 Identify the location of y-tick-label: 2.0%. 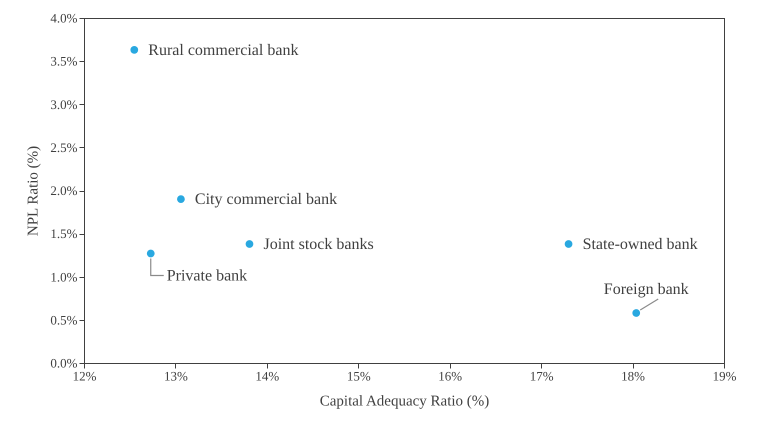
(64, 190).